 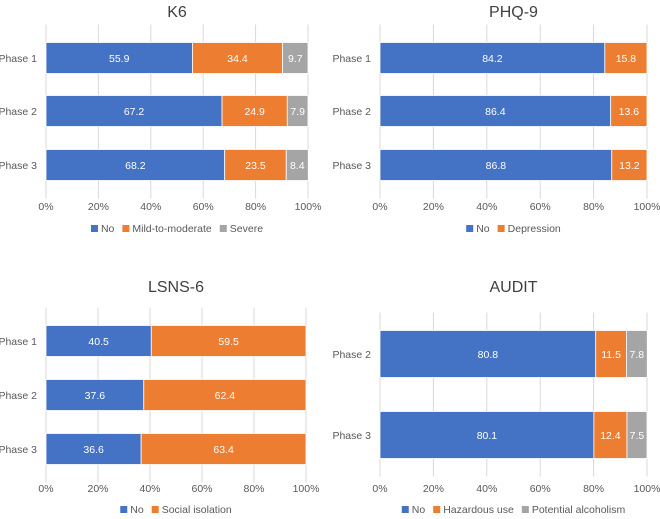 I want to click on legend-item-mild-to-moderate: Mild-to-moderate, so click(x=167, y=229).